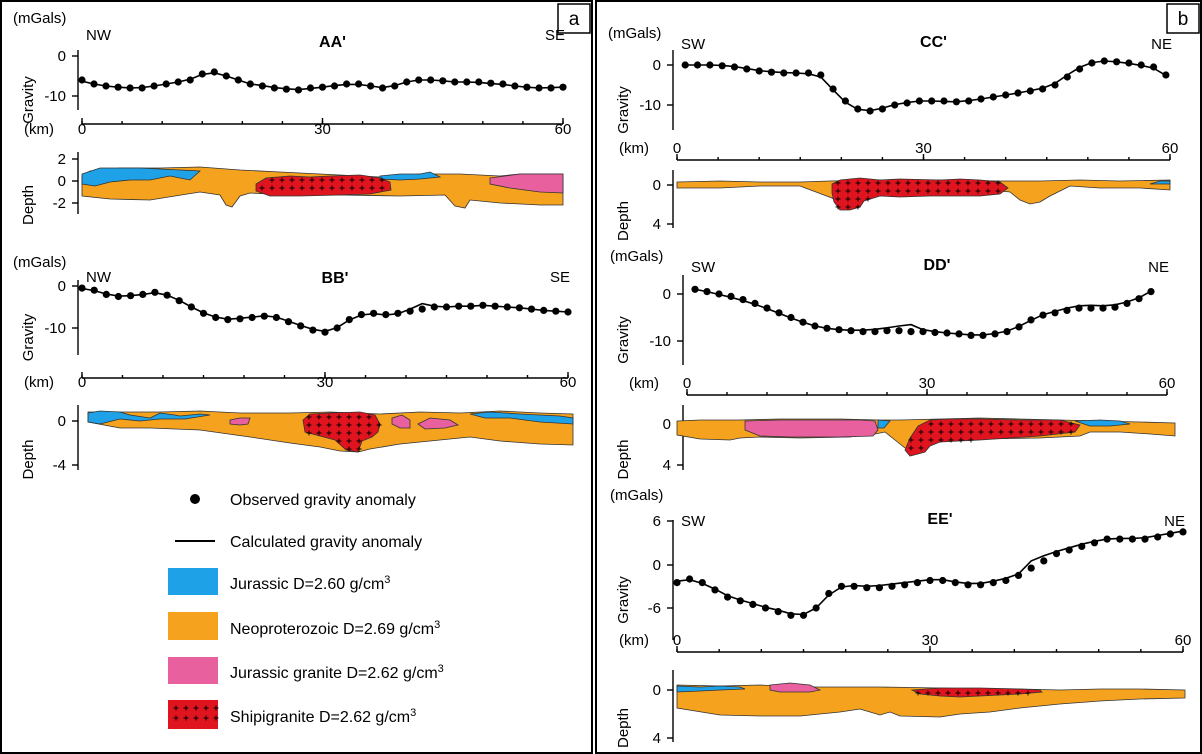 Image resolution: width=1202 pixels, height=754 pixels. Describe the element at coordinates (193, 581) in the screenshot. I see `legend-jurassic-swatch` at that location.